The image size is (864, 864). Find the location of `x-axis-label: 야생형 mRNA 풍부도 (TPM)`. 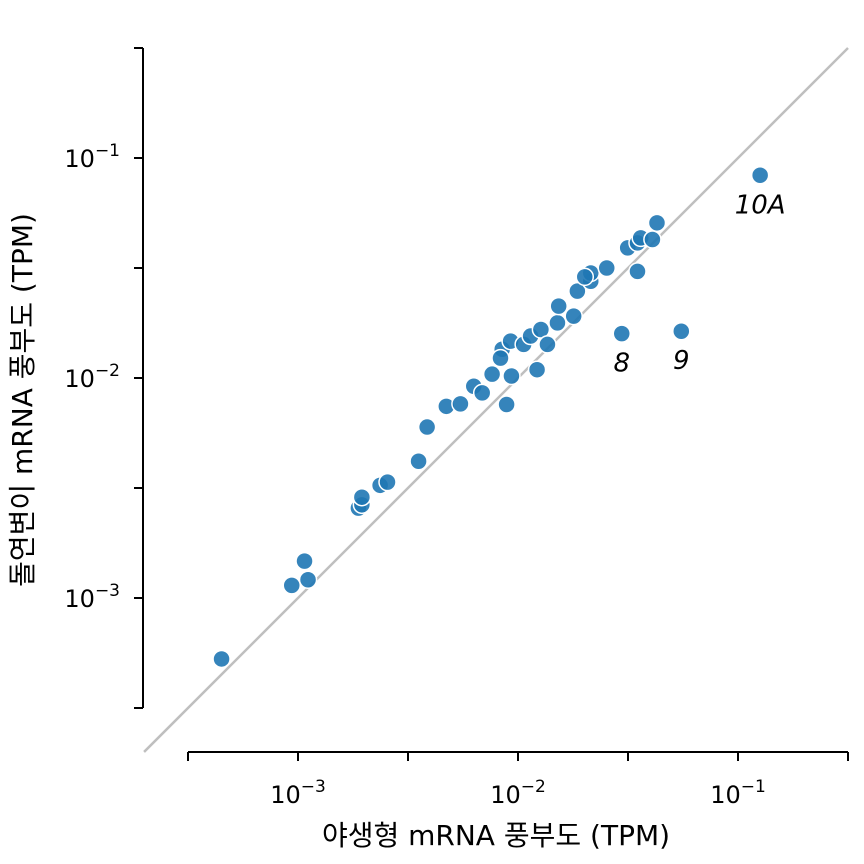

x-axis-label: 야생형 mRNA 풍부도 (TPM) is located at coordinates (496, 835).